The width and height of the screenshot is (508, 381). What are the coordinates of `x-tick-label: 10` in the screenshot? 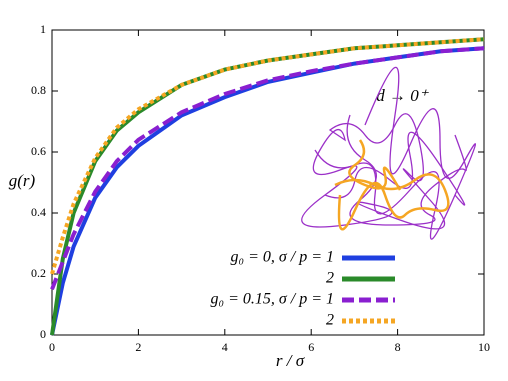 It's located at (484, 347).